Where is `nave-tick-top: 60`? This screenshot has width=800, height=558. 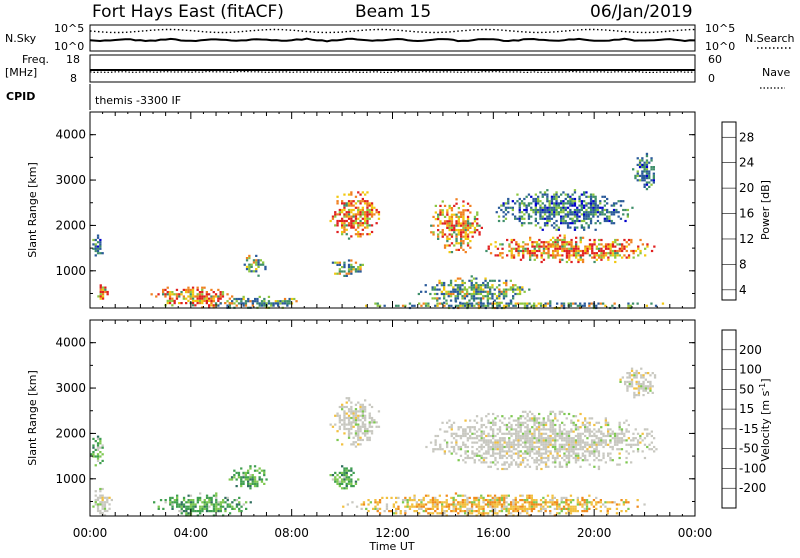
nave-tick-top: 60 is located at coordinates (715, 59).